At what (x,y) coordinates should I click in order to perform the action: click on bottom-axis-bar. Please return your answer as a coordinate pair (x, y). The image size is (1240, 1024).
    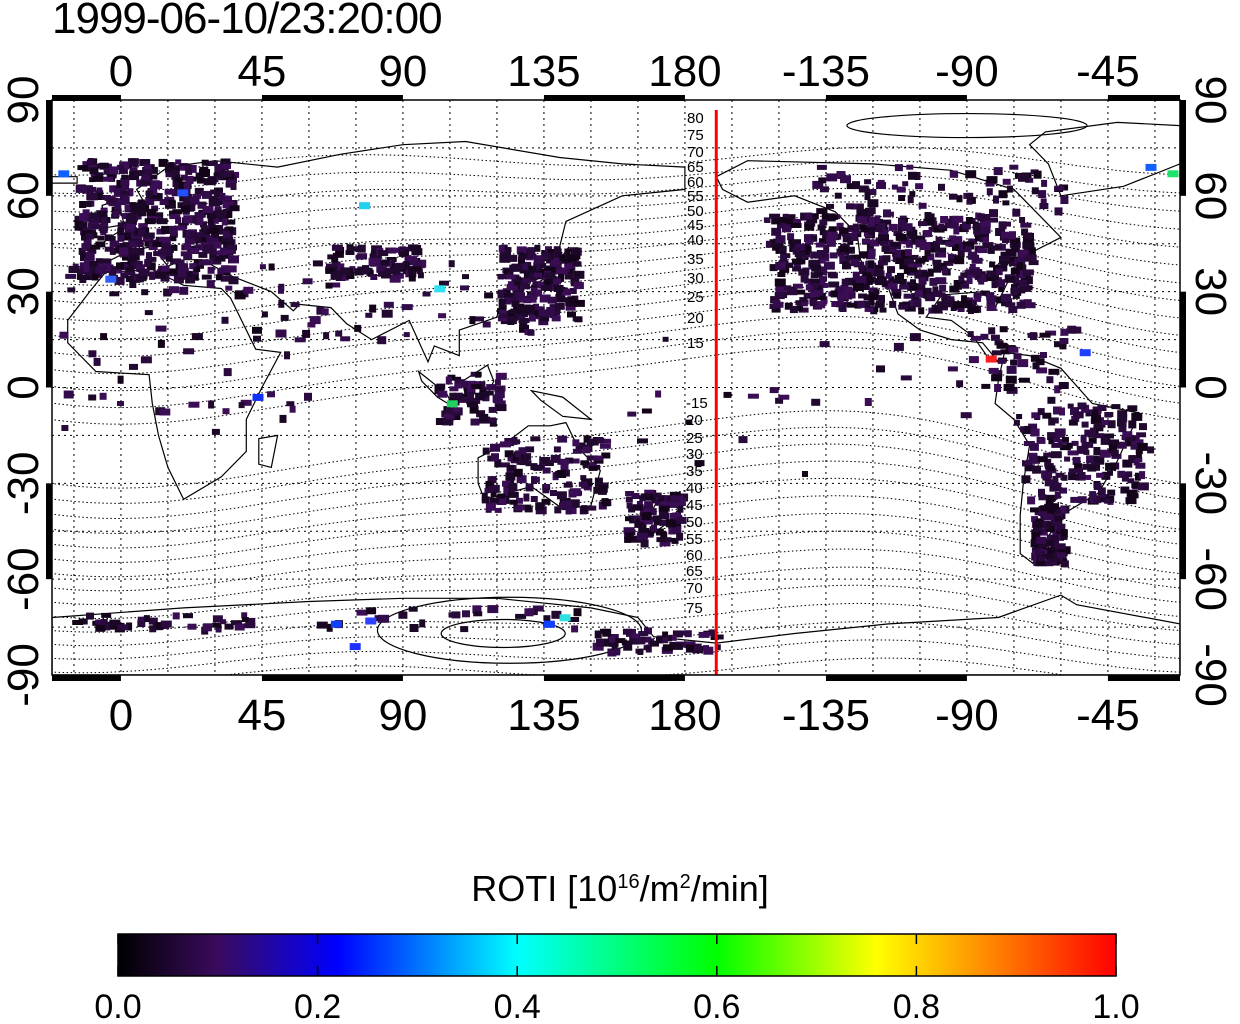
    Looking at the image, I should click on (86, 678).